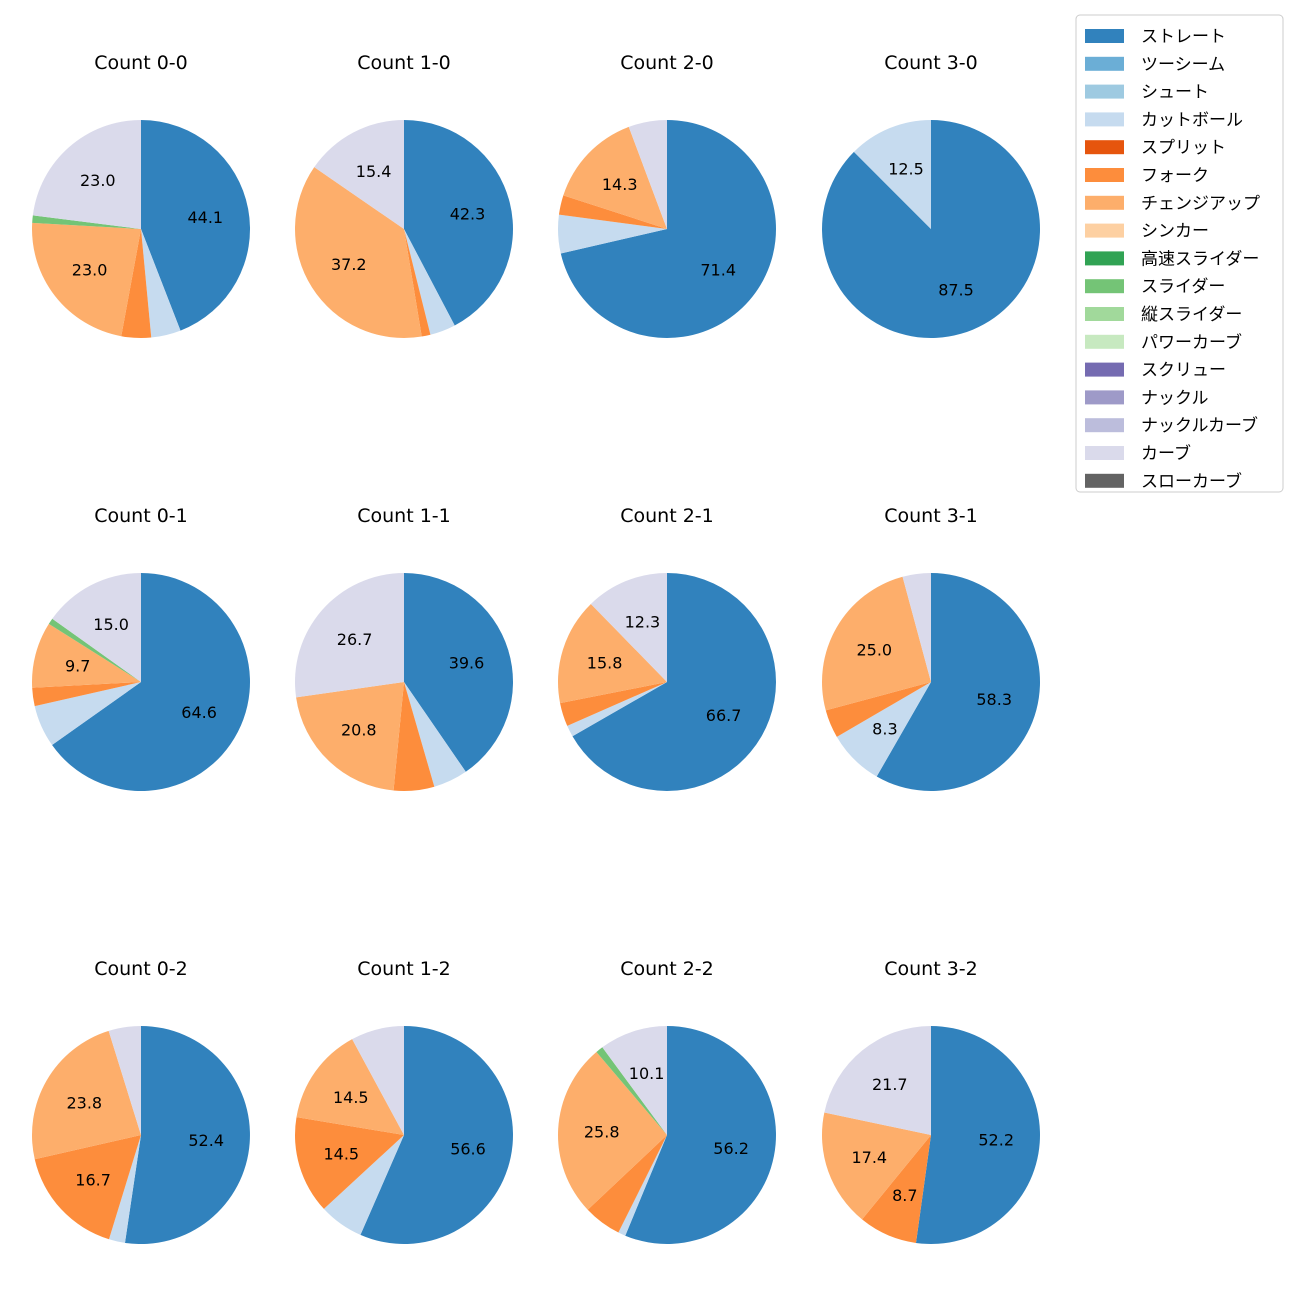  What do you see at coordinates (1200, 204) in the screenshot?
I see `legend-label: チェンジアップ` at bounding box center [1200, 204].